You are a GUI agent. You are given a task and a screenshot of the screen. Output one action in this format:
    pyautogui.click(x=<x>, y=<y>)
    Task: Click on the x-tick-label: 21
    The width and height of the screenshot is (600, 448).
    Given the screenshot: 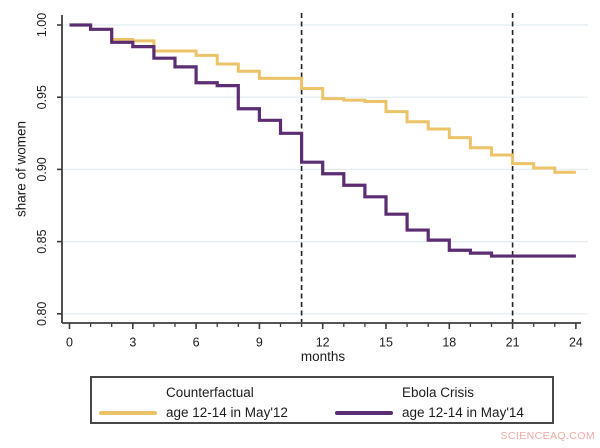 What is the action you would take?
    pyautogui.click(x=513, y=343)
    